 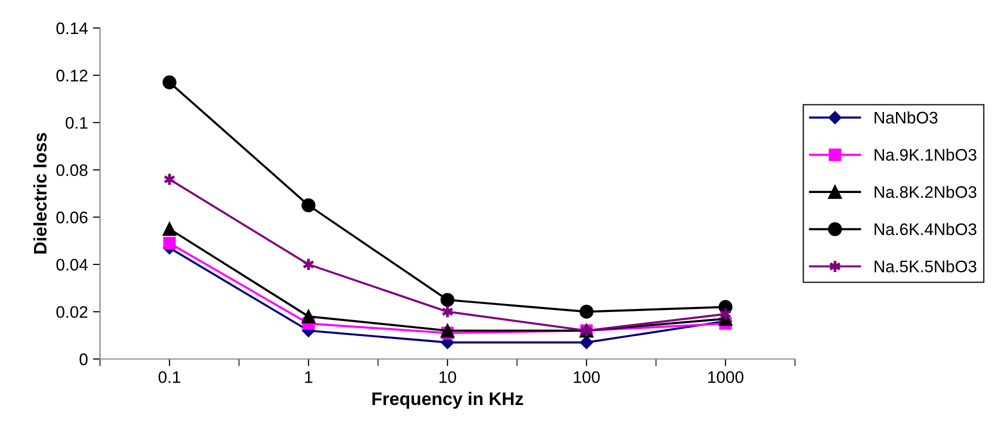 What do you see at coordinates (308, 377) in the screenshot?
I see `x-tick-label: 1` at bounding box center [308, 377].